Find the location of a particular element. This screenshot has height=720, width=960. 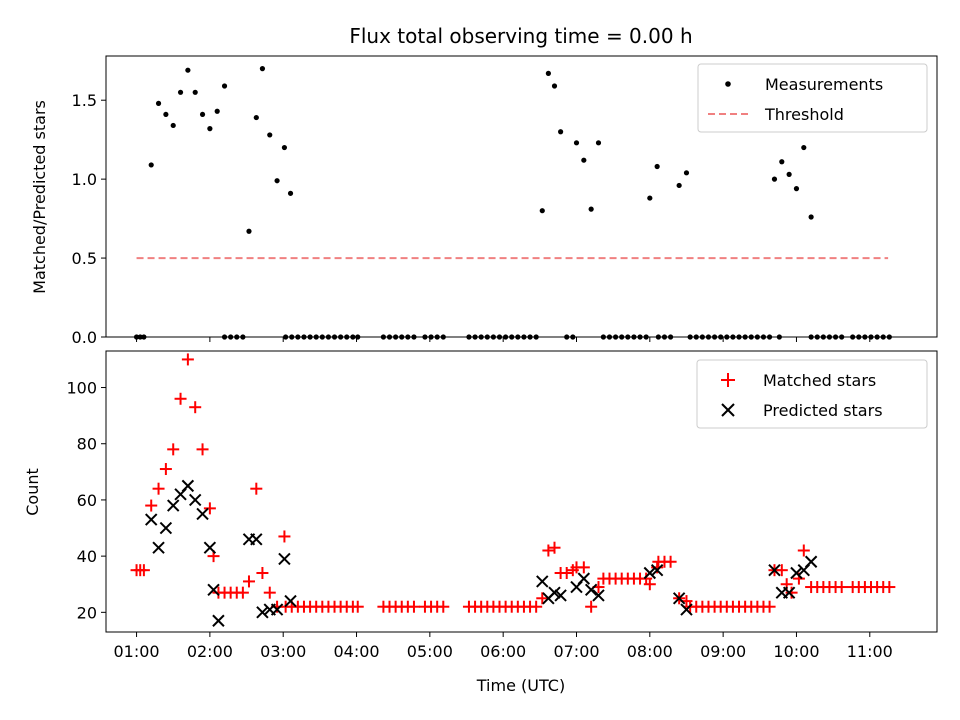

bottom-ytick-label: 100 is located at coordinates (81, 388).